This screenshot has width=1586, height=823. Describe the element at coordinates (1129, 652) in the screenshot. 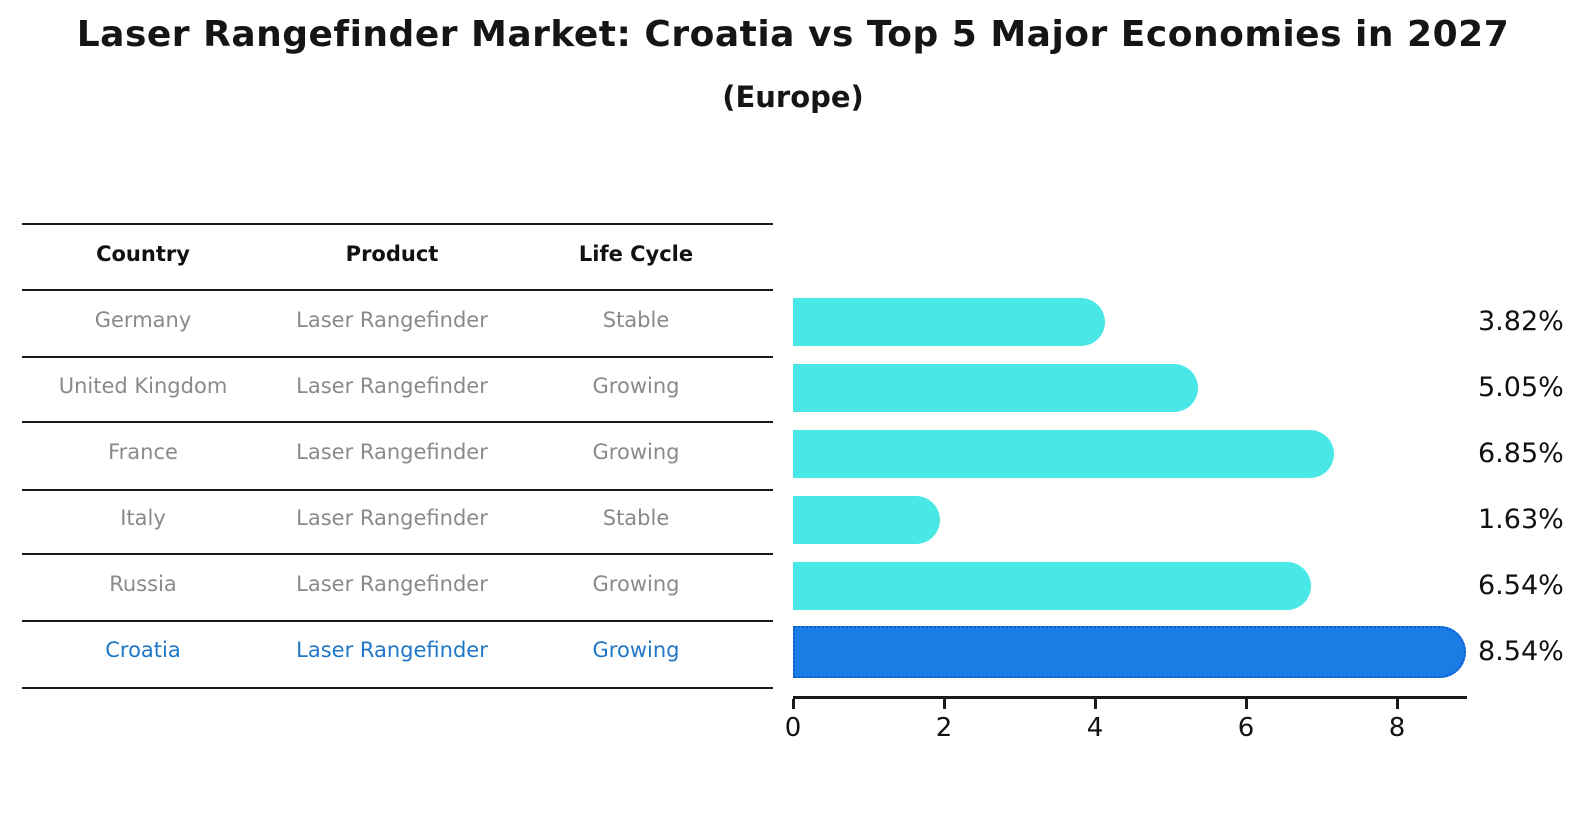

I see `bar-highlight` at that location.